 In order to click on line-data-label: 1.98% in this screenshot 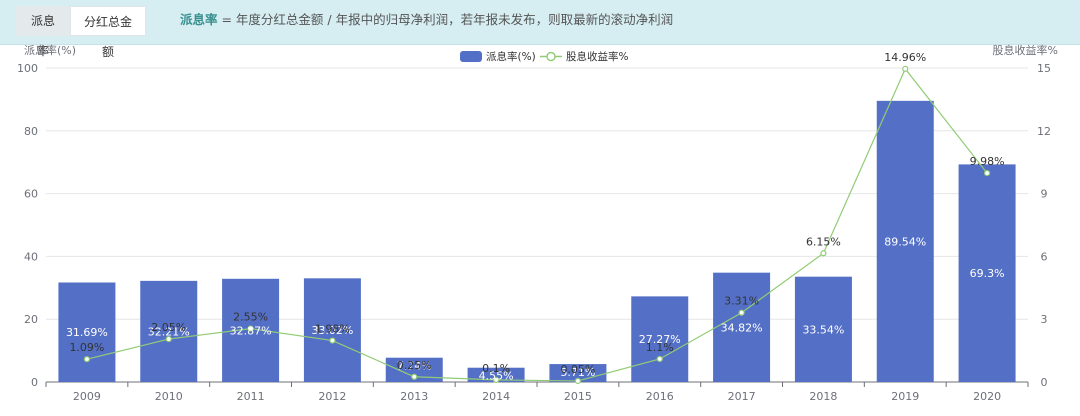, I will do `click(332, 329)`.